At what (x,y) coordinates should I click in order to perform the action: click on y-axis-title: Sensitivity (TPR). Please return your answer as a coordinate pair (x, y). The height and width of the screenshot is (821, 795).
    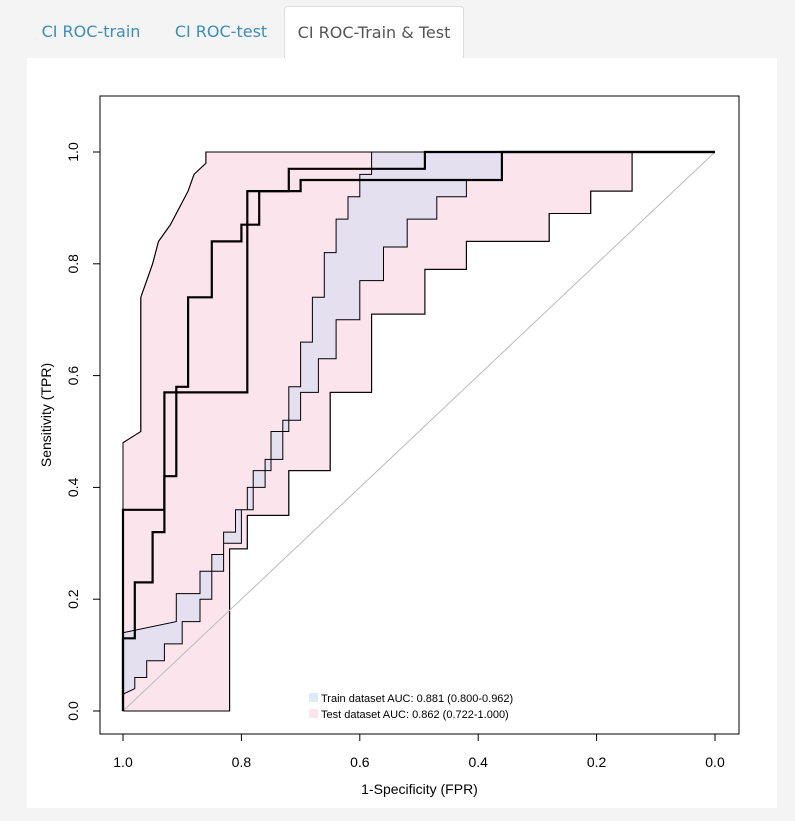
    Looking at the image, I should click on (46, 415).